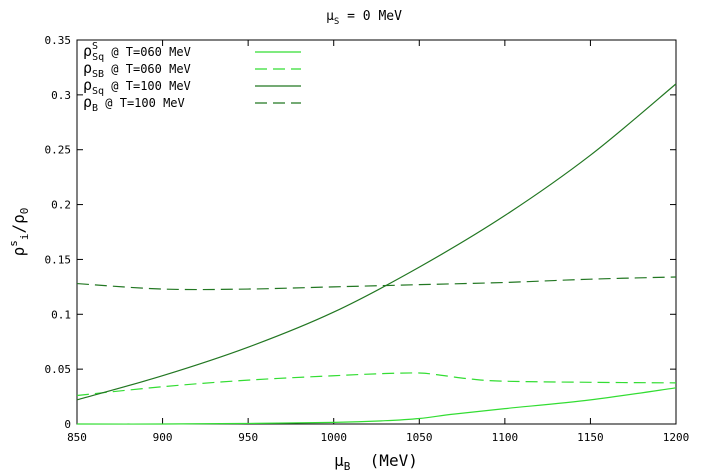 The width and height of the screenshot is (728, 472). What do you see at coordinates (336, 22) in the screenshot?
I see `chart-title-subscript: S` at bounding box center [336, 22].